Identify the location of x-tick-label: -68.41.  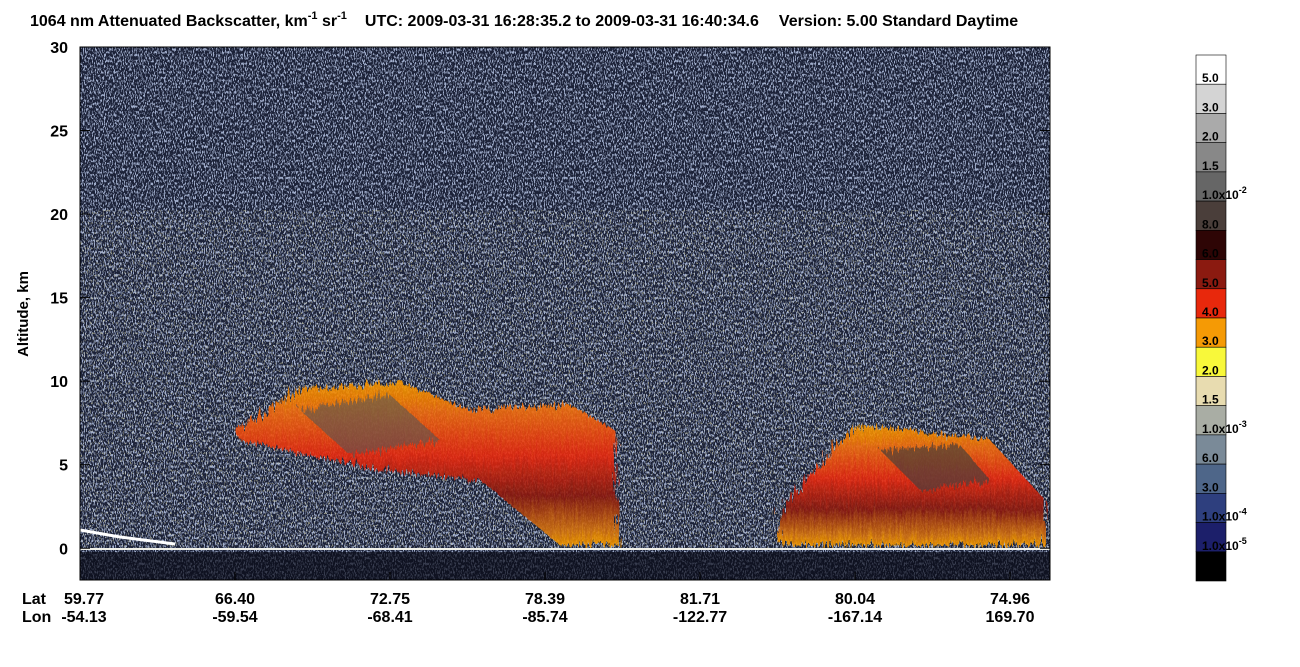
(389, 617).